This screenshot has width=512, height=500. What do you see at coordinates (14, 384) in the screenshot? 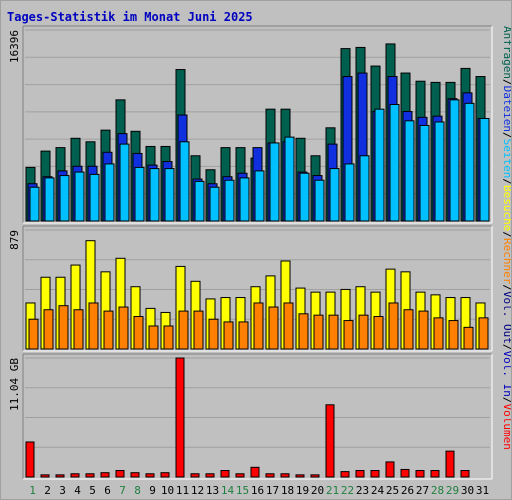
I see `y-max-label: 11.04 GB` at bounding box center [14, 384].